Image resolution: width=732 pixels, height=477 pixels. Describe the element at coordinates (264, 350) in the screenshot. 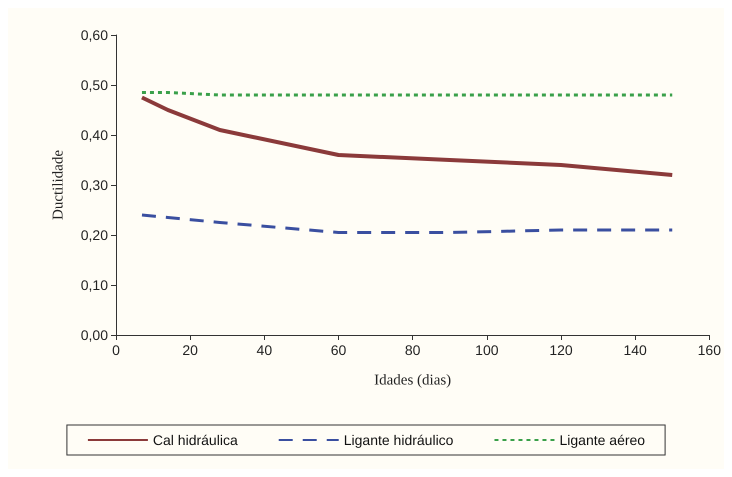

I see `x-tick-label: 40` at that location.